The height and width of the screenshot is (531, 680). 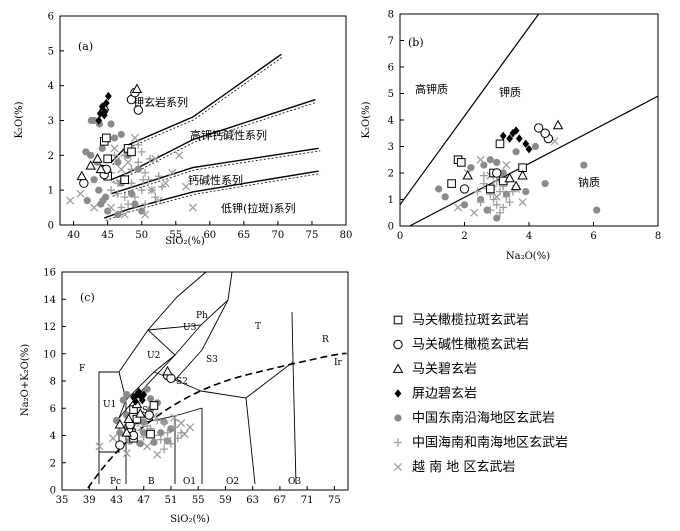 I want to click on legend-marker-maguan-alkali-olivine-basalt, so click(x=398, y=344).